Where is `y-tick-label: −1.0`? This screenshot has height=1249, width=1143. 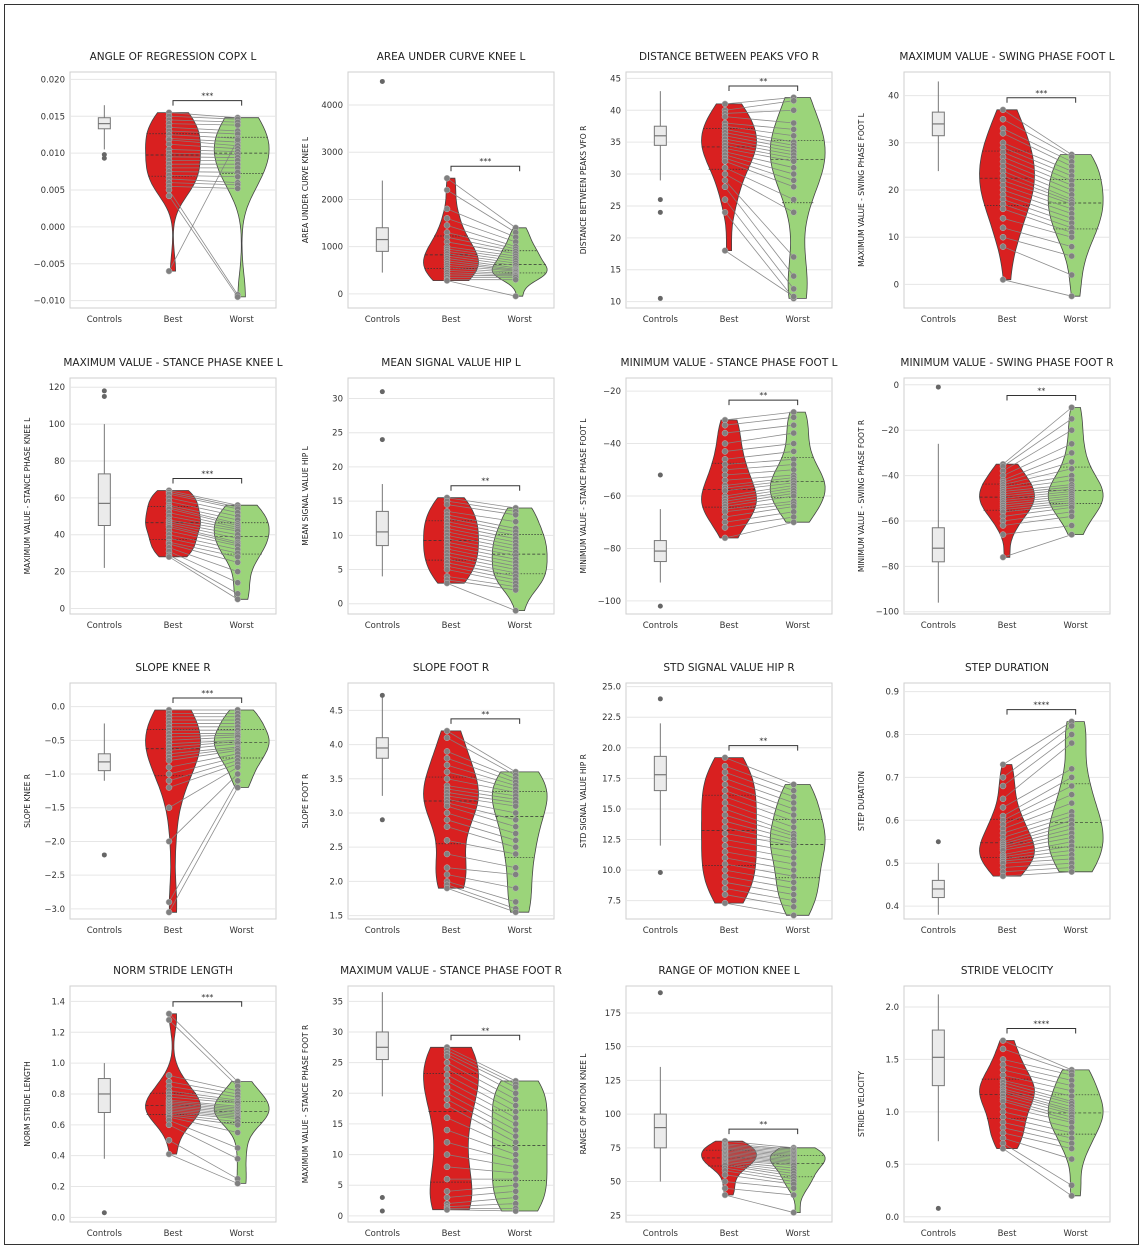
y-tick-label: −1.0 is located at coordinates (54, 775).